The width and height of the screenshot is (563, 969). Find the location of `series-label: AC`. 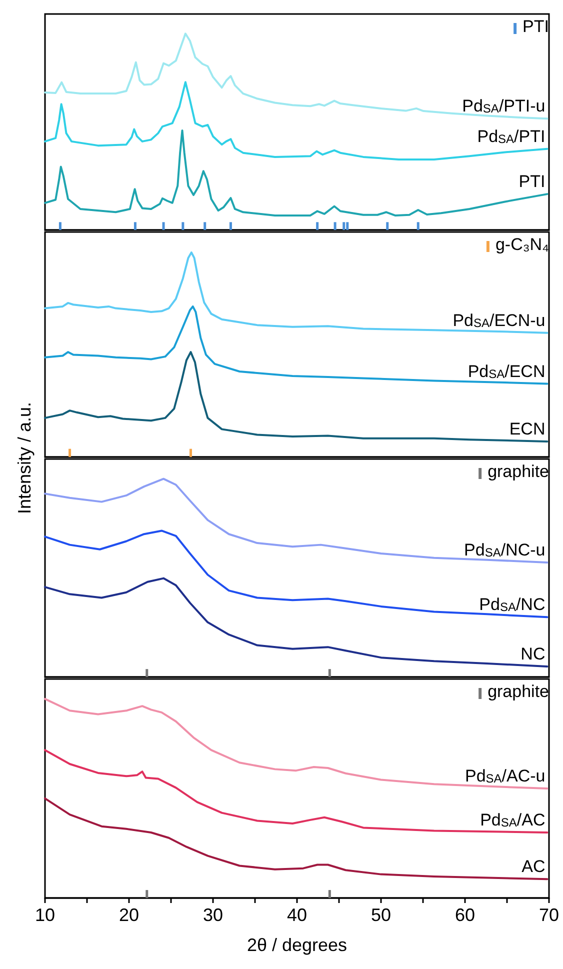

series-label: AC is located at coordinates (534, 866).